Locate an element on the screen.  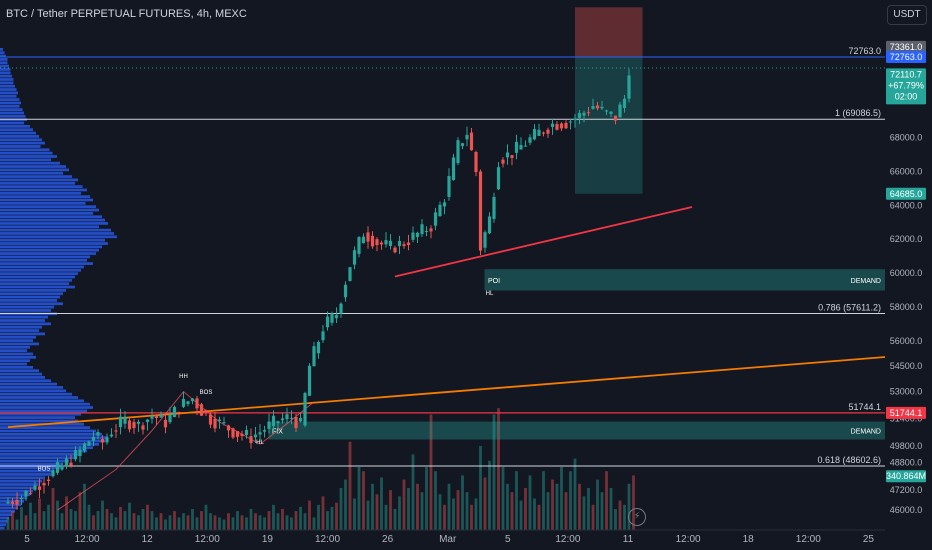
time-tick-label: 18 is located at coordinates (749, 539).